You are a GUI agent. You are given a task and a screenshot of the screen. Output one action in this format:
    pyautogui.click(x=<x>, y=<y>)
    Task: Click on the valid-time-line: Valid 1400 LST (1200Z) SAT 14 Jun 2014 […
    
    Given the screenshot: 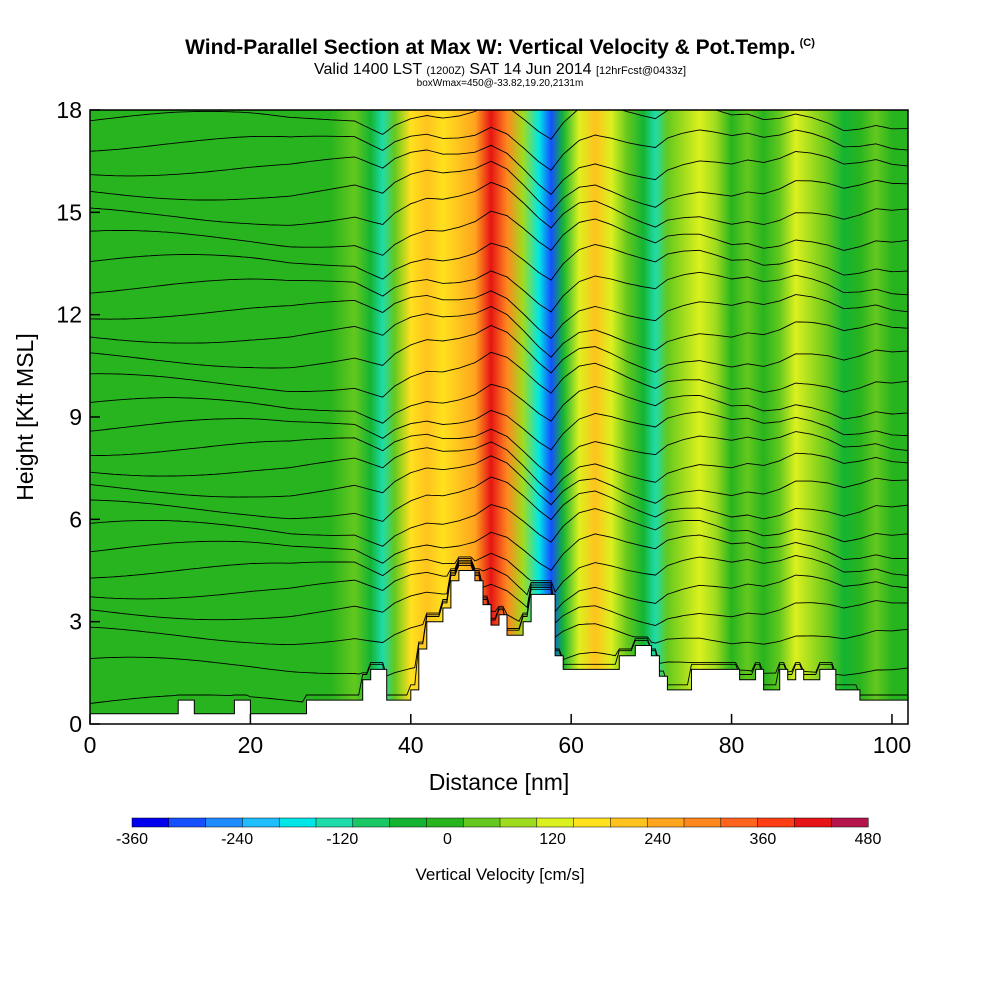 What is the action you would take?
    pyautogui.click(x=500, y=70)
    